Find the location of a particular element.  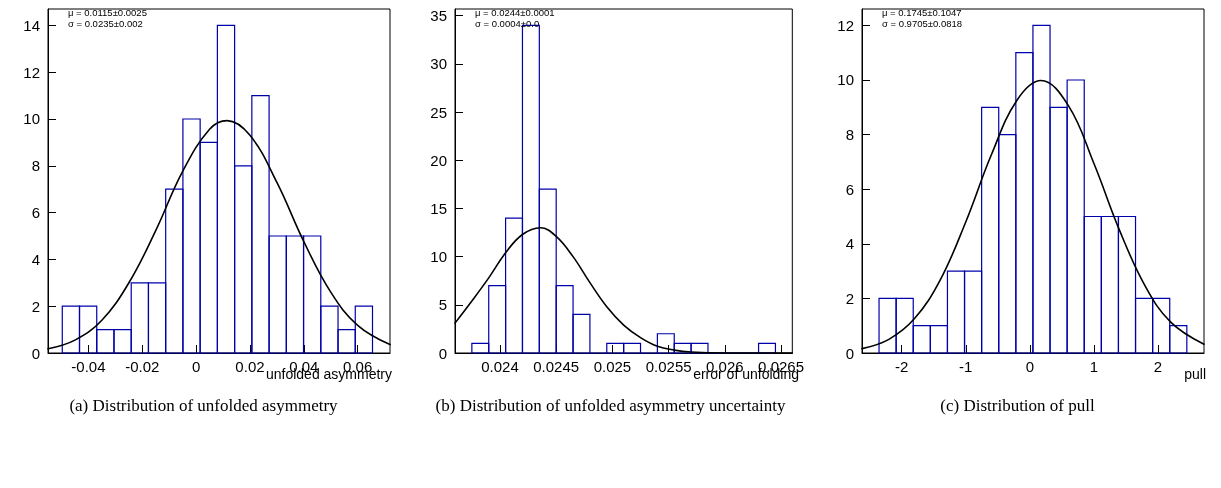

annotation: μ = 0.0115±0.0025 is located at coordinates (107, 12).